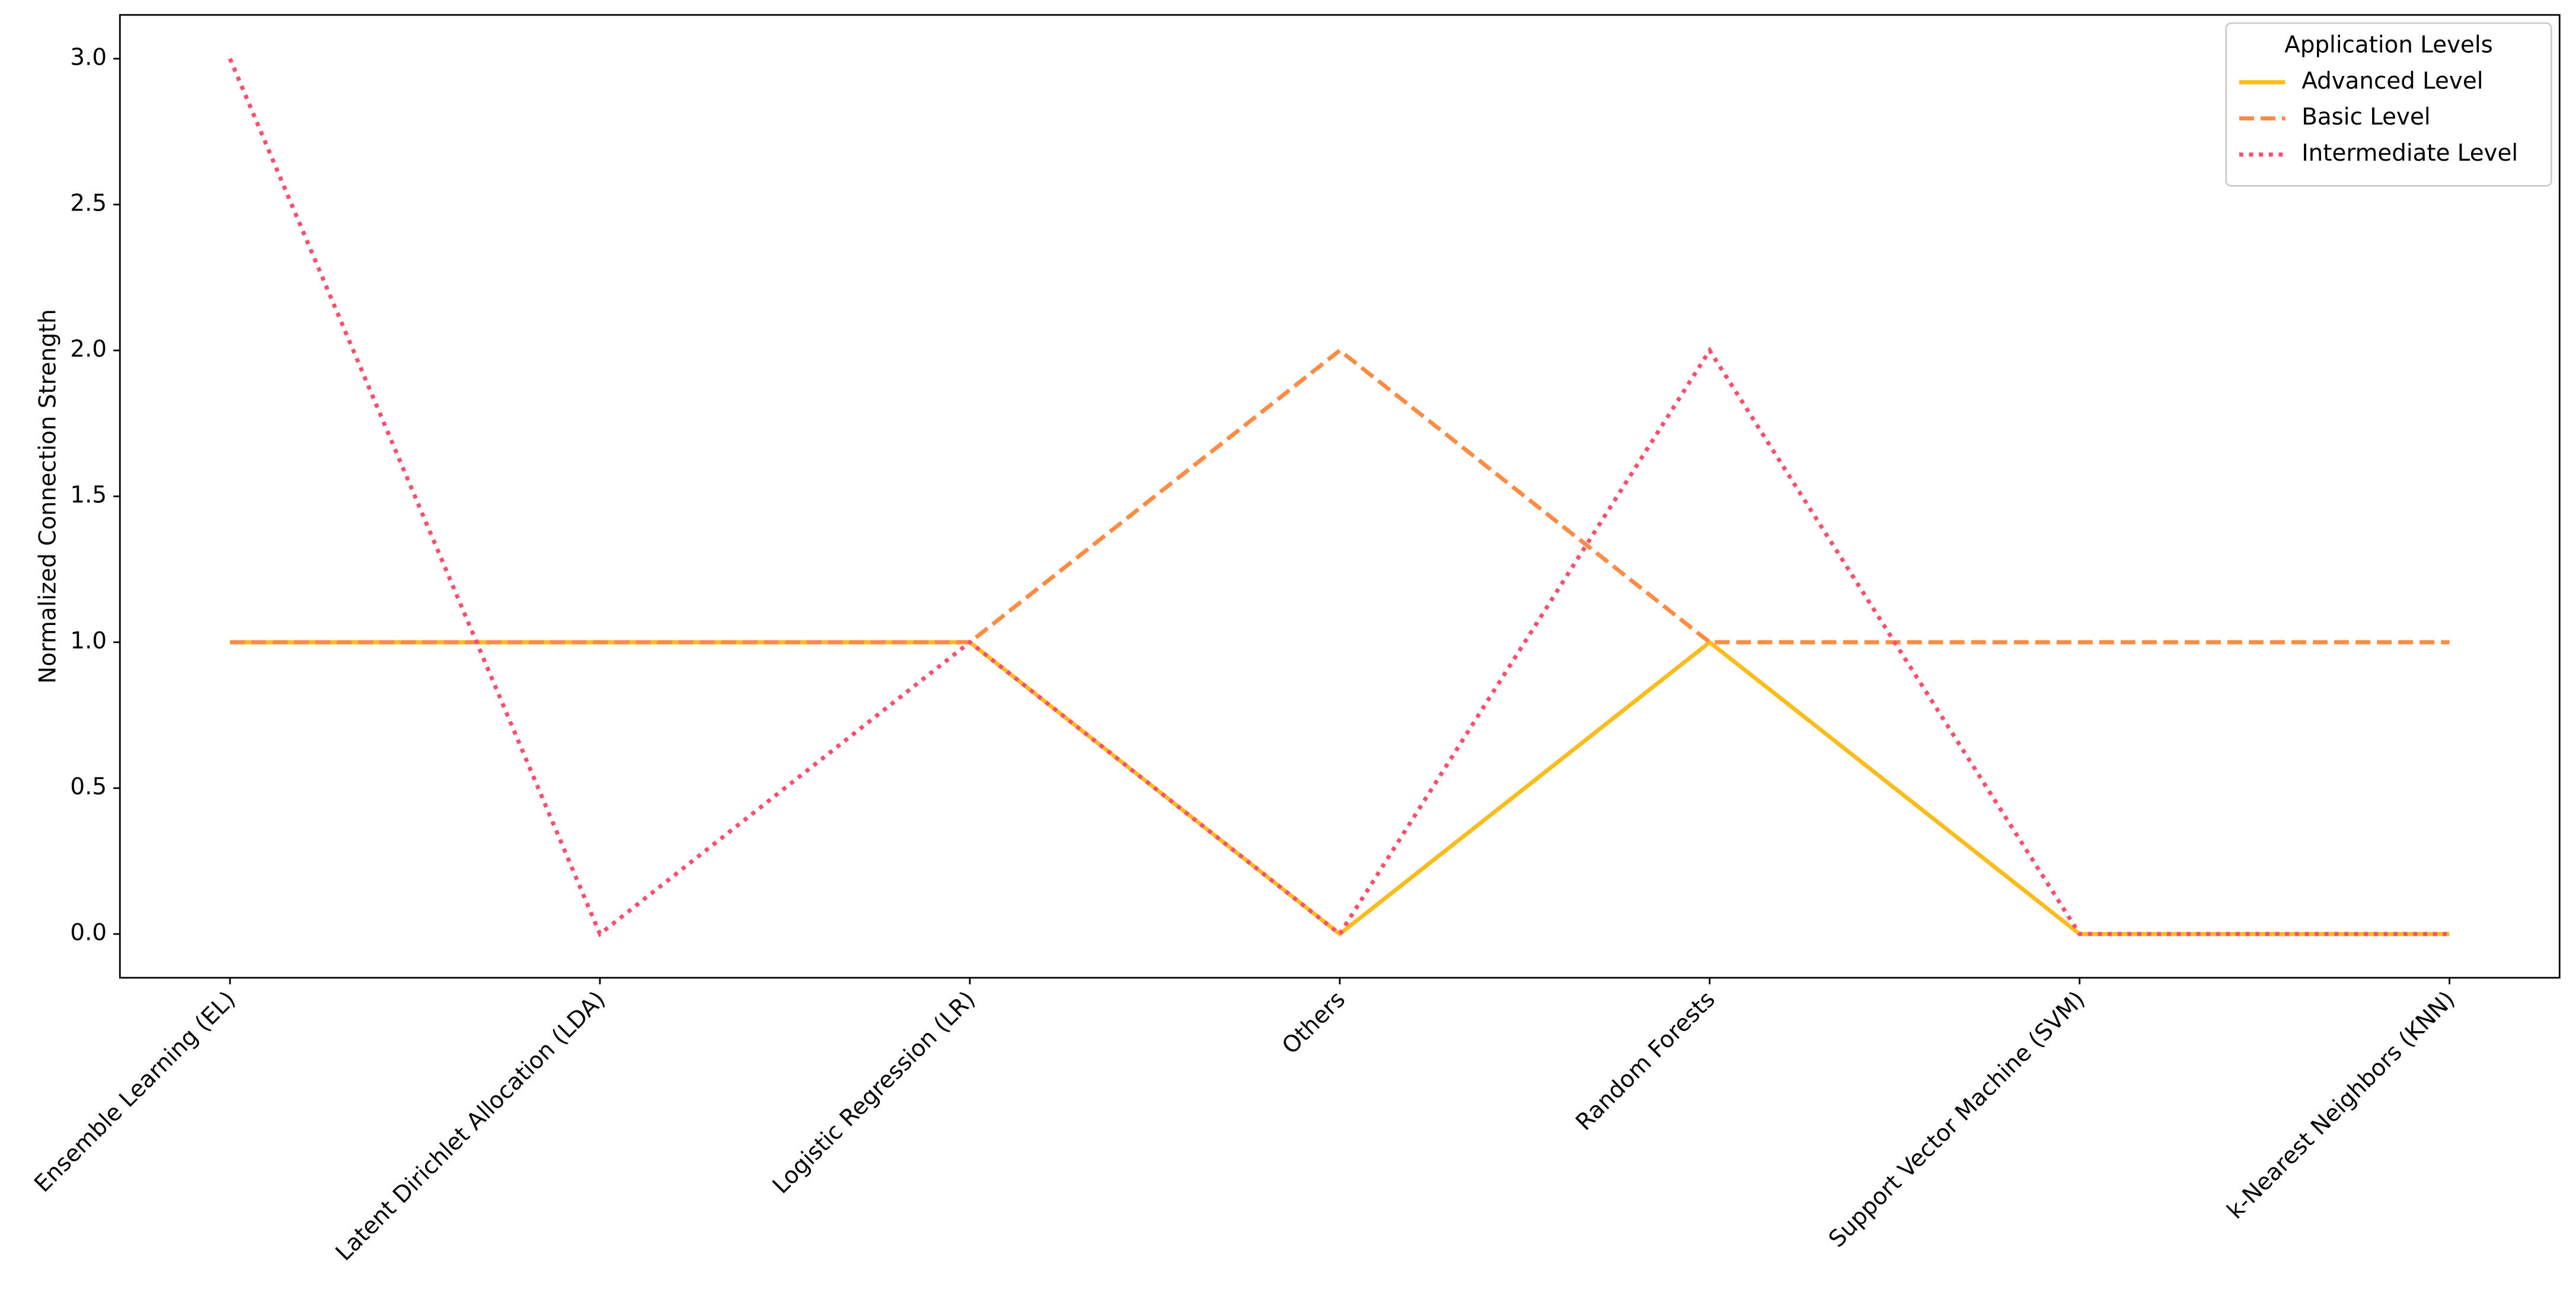 The height and width of the screenshot is (1295, 2576). What do you see at coordinates (1314, 1023) in the screenshot?
I see `x-tick-label: Others` at bounding box center [1314, 1023].